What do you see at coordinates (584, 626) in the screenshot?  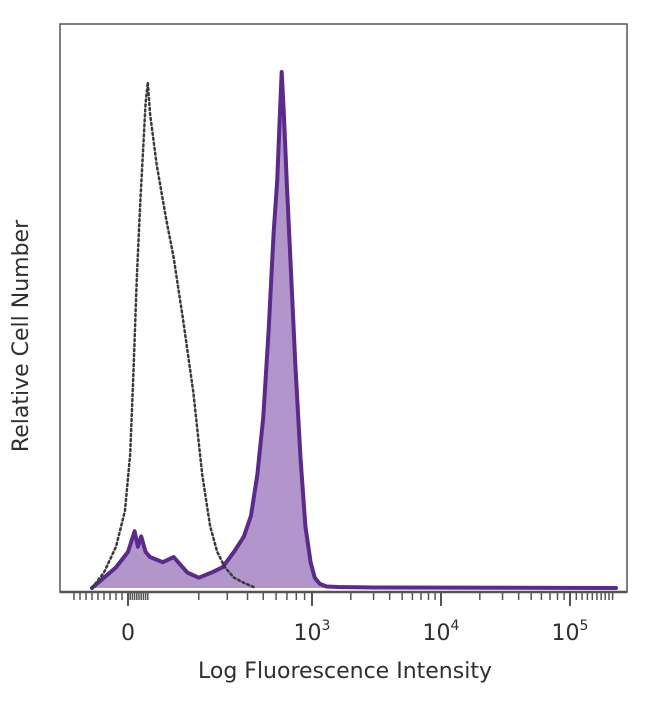 I see `x-tick-label-exponent: 5` at bounding box center [584, 626].